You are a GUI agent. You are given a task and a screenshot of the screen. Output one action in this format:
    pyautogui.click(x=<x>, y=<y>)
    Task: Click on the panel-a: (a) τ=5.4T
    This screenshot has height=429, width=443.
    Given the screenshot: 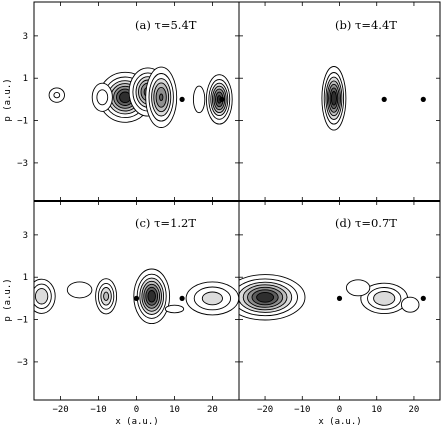 What is the action you would take?
    pyautogui.click(x=140, y=73)
    